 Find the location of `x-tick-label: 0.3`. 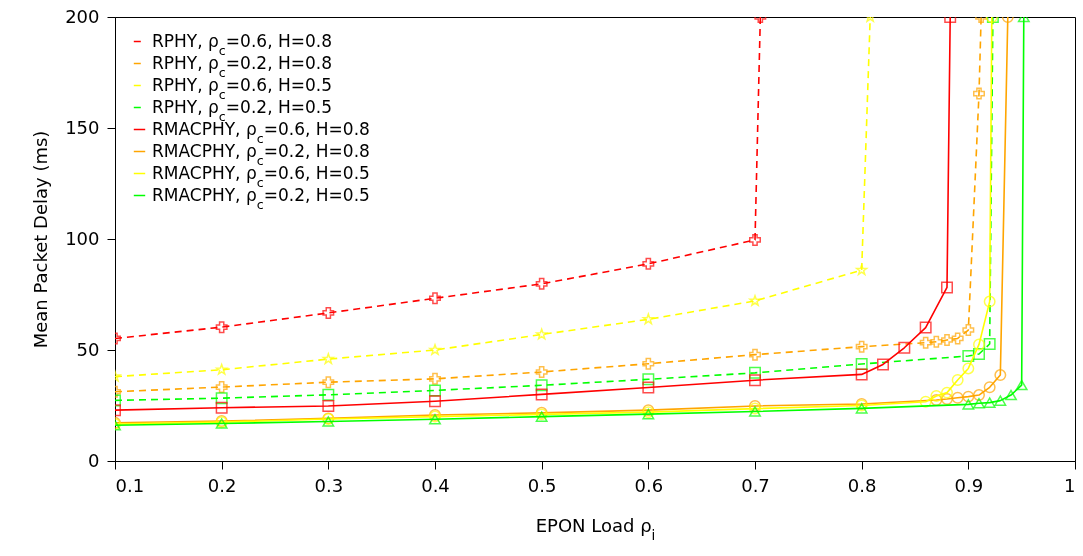

x-tick-label: 0.3 is located at coordinates (329, 485).